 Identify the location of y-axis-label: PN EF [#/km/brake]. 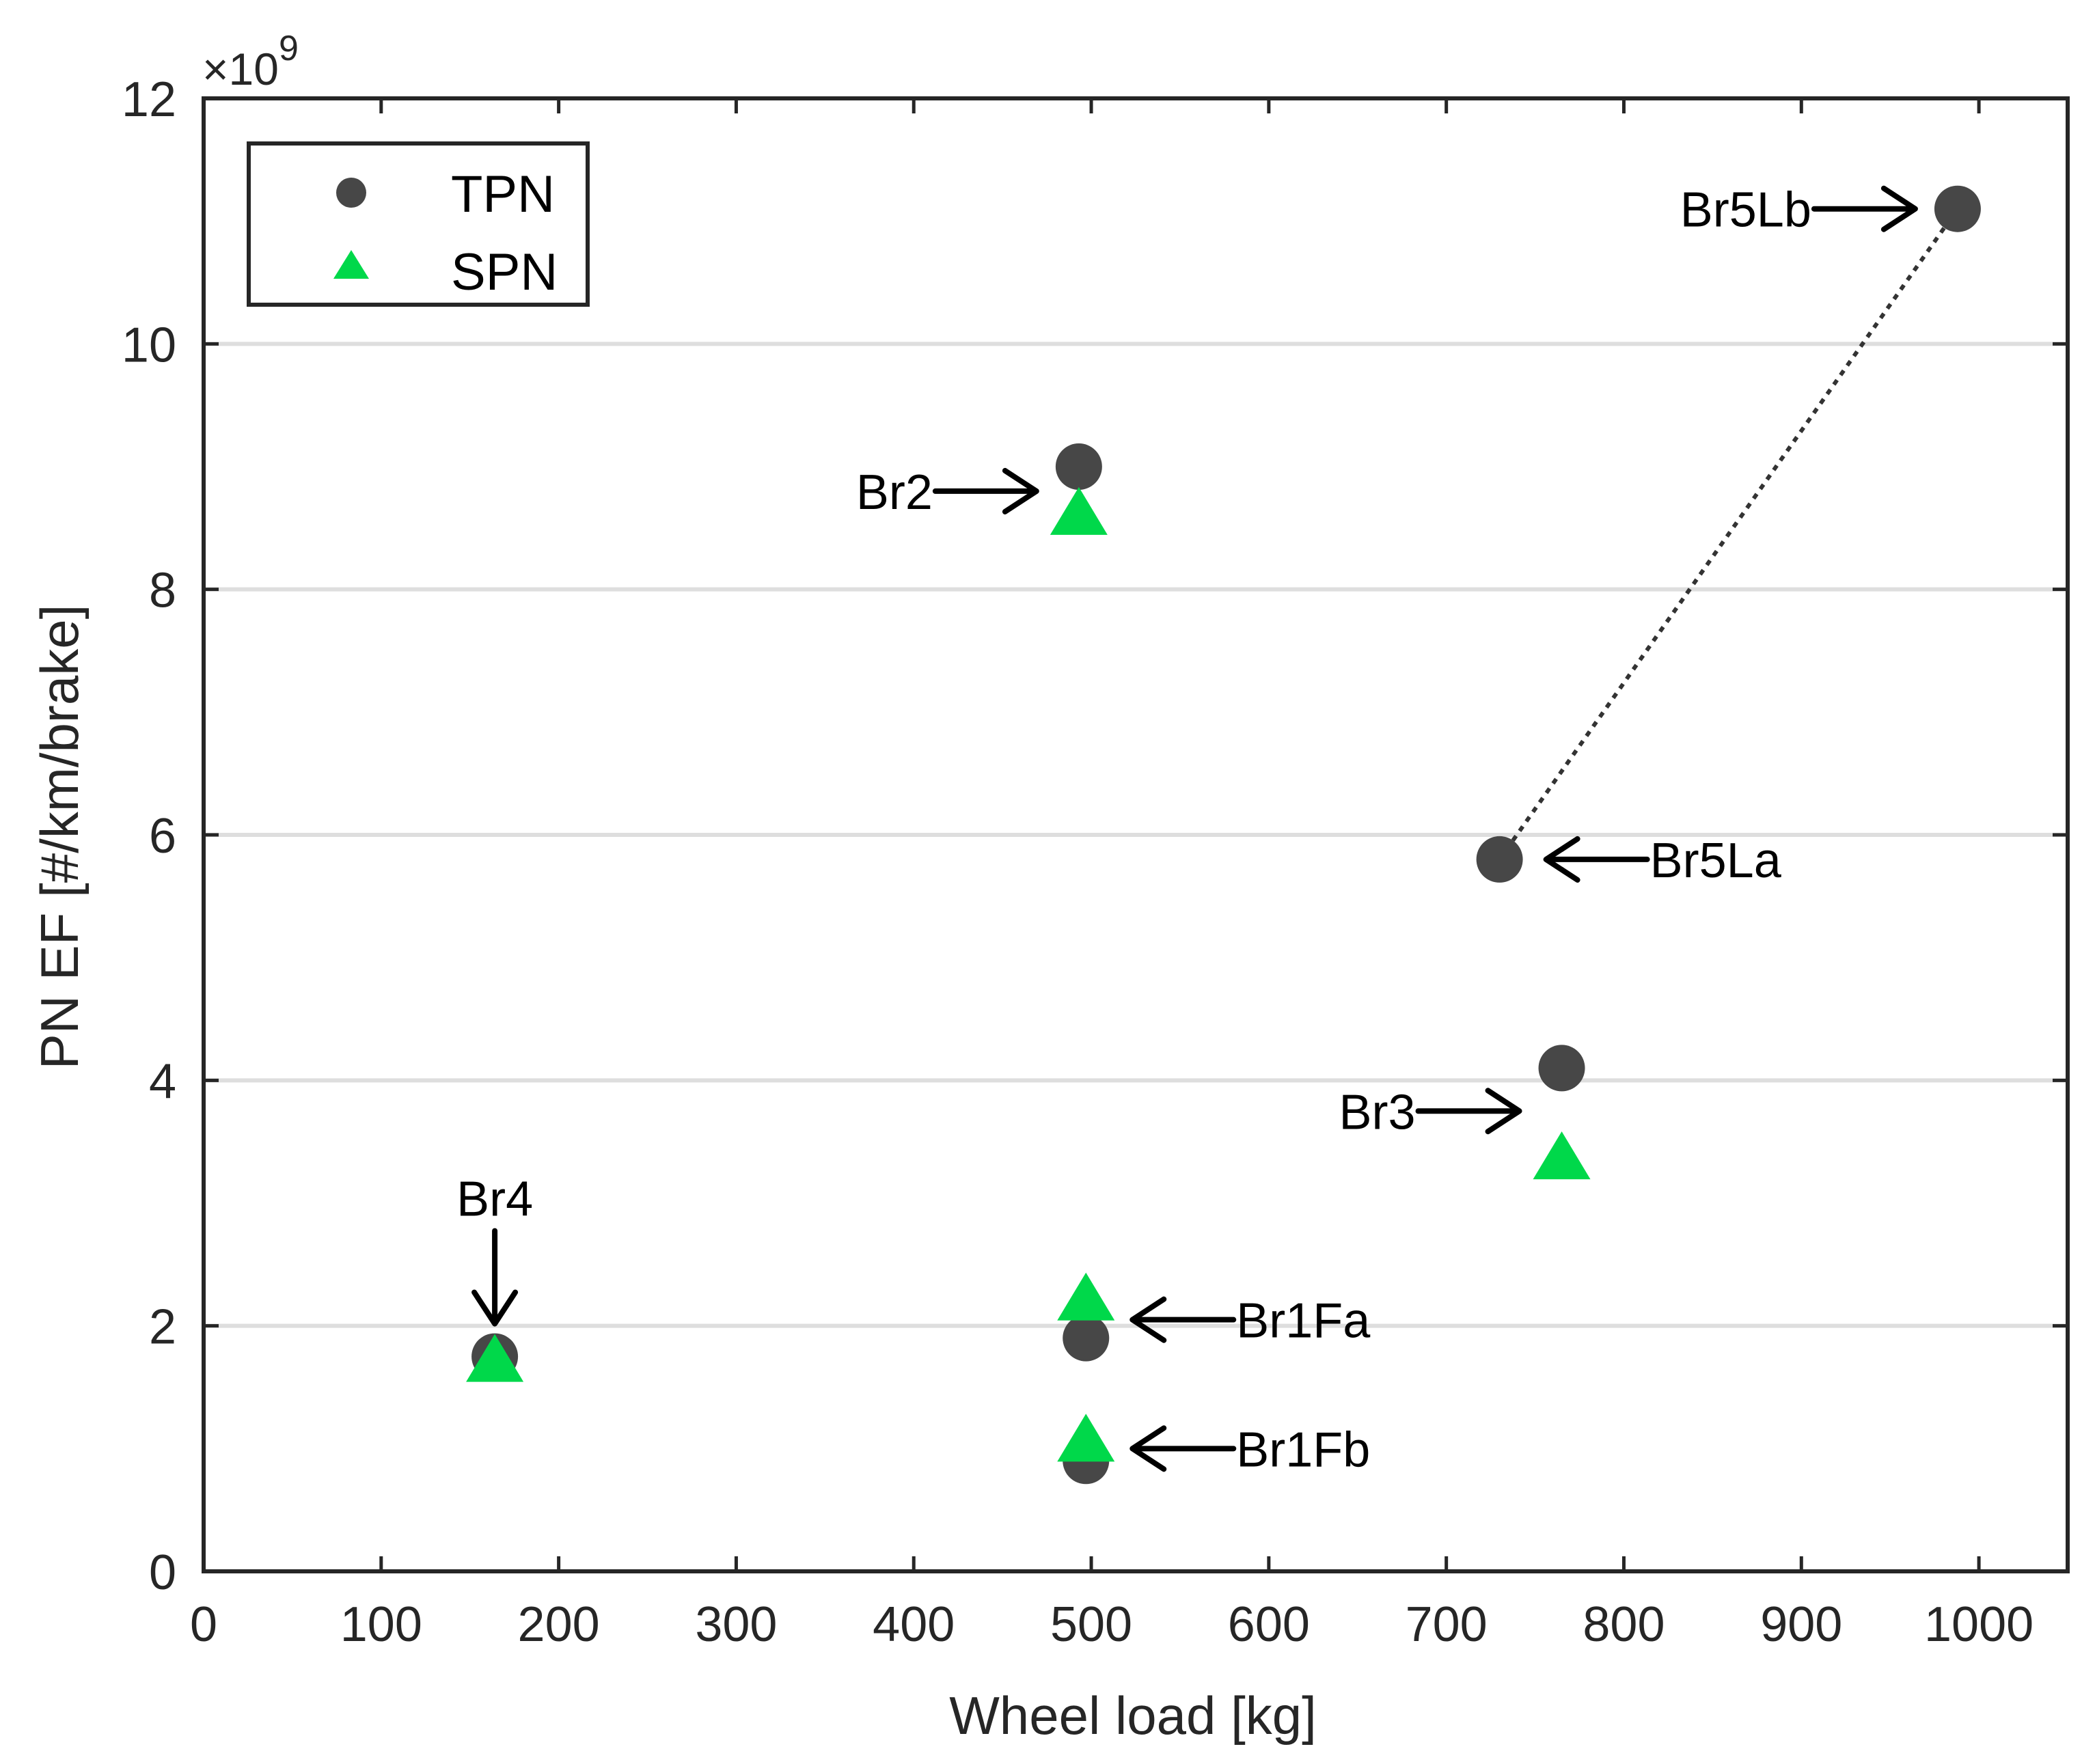
(60, 838).